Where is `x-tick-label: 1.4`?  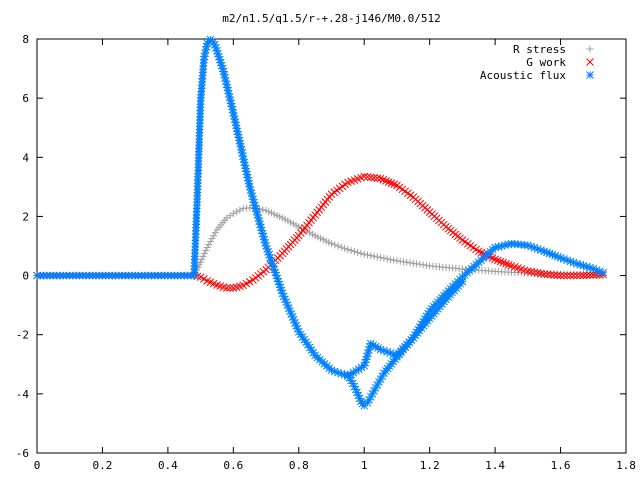 x-tick-label: 1.4 is located at coordinates (495, 465).